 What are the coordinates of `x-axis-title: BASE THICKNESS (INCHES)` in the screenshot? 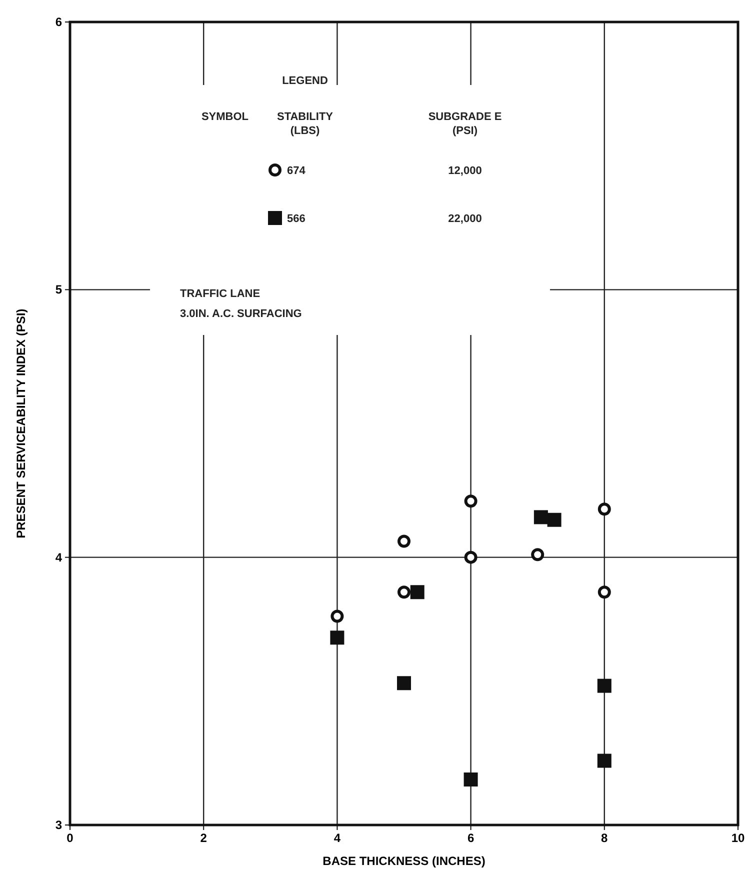 It's located at (404, 861).